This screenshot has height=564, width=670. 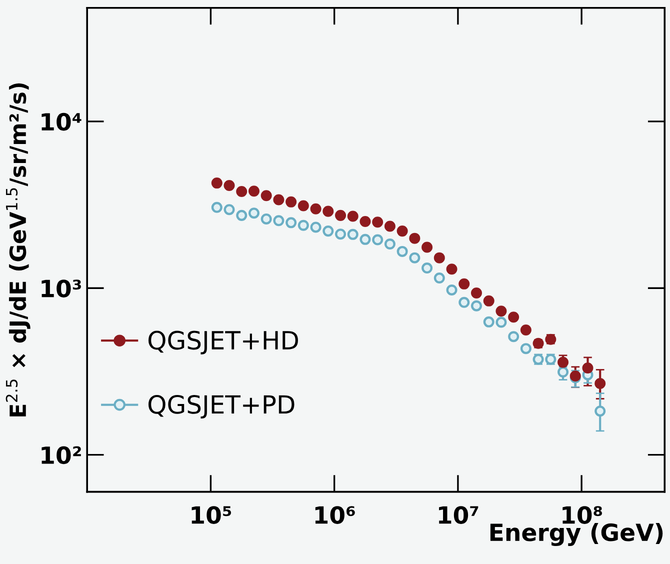 I want to click on x-tick-label: 10⁵, so click(x=212, y=515).